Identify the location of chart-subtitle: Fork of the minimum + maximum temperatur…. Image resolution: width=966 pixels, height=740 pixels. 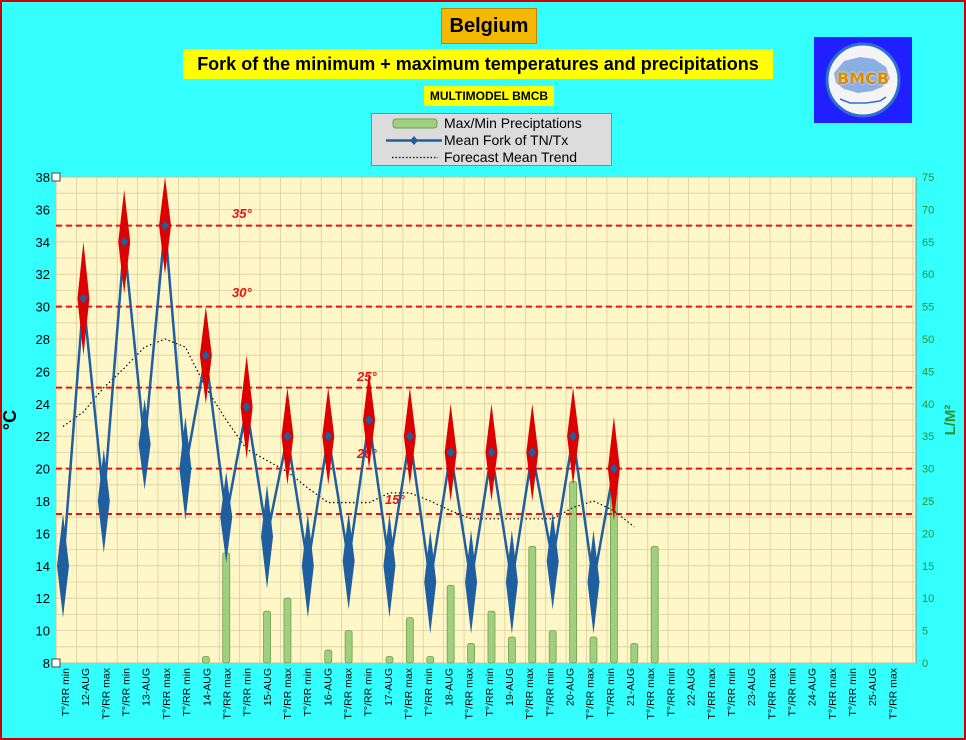
(478, 64).